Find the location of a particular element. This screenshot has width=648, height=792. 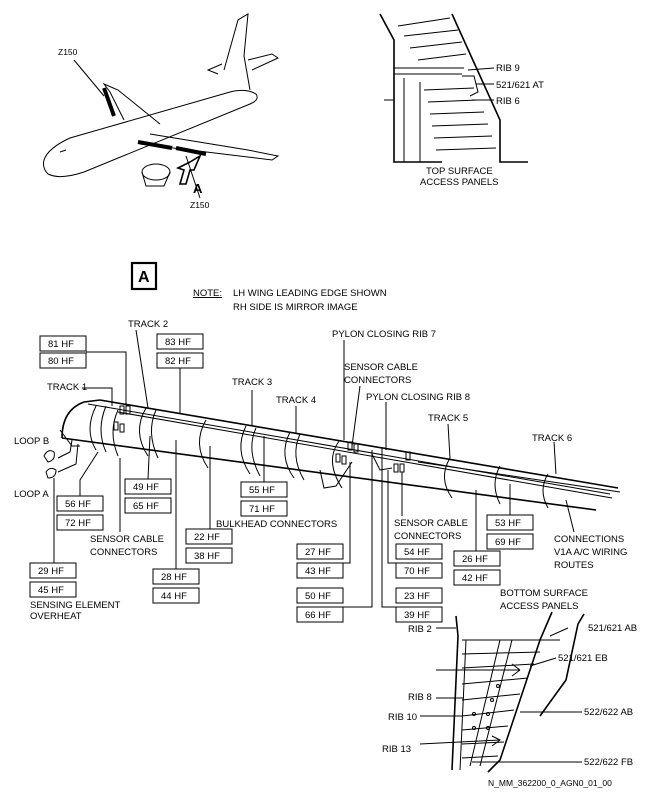

panel-521-621-eb-label: 521/621 EB is located at coordinates (583, 658).